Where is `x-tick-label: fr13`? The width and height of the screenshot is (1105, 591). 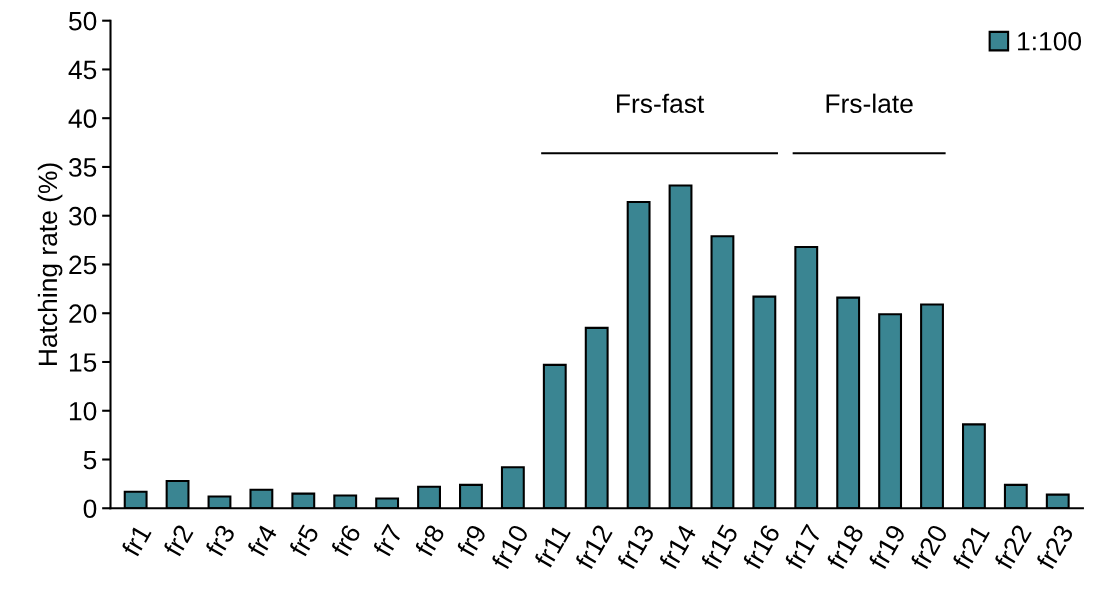
x-tick-label: fr13 is located at coordinates (635, 547).